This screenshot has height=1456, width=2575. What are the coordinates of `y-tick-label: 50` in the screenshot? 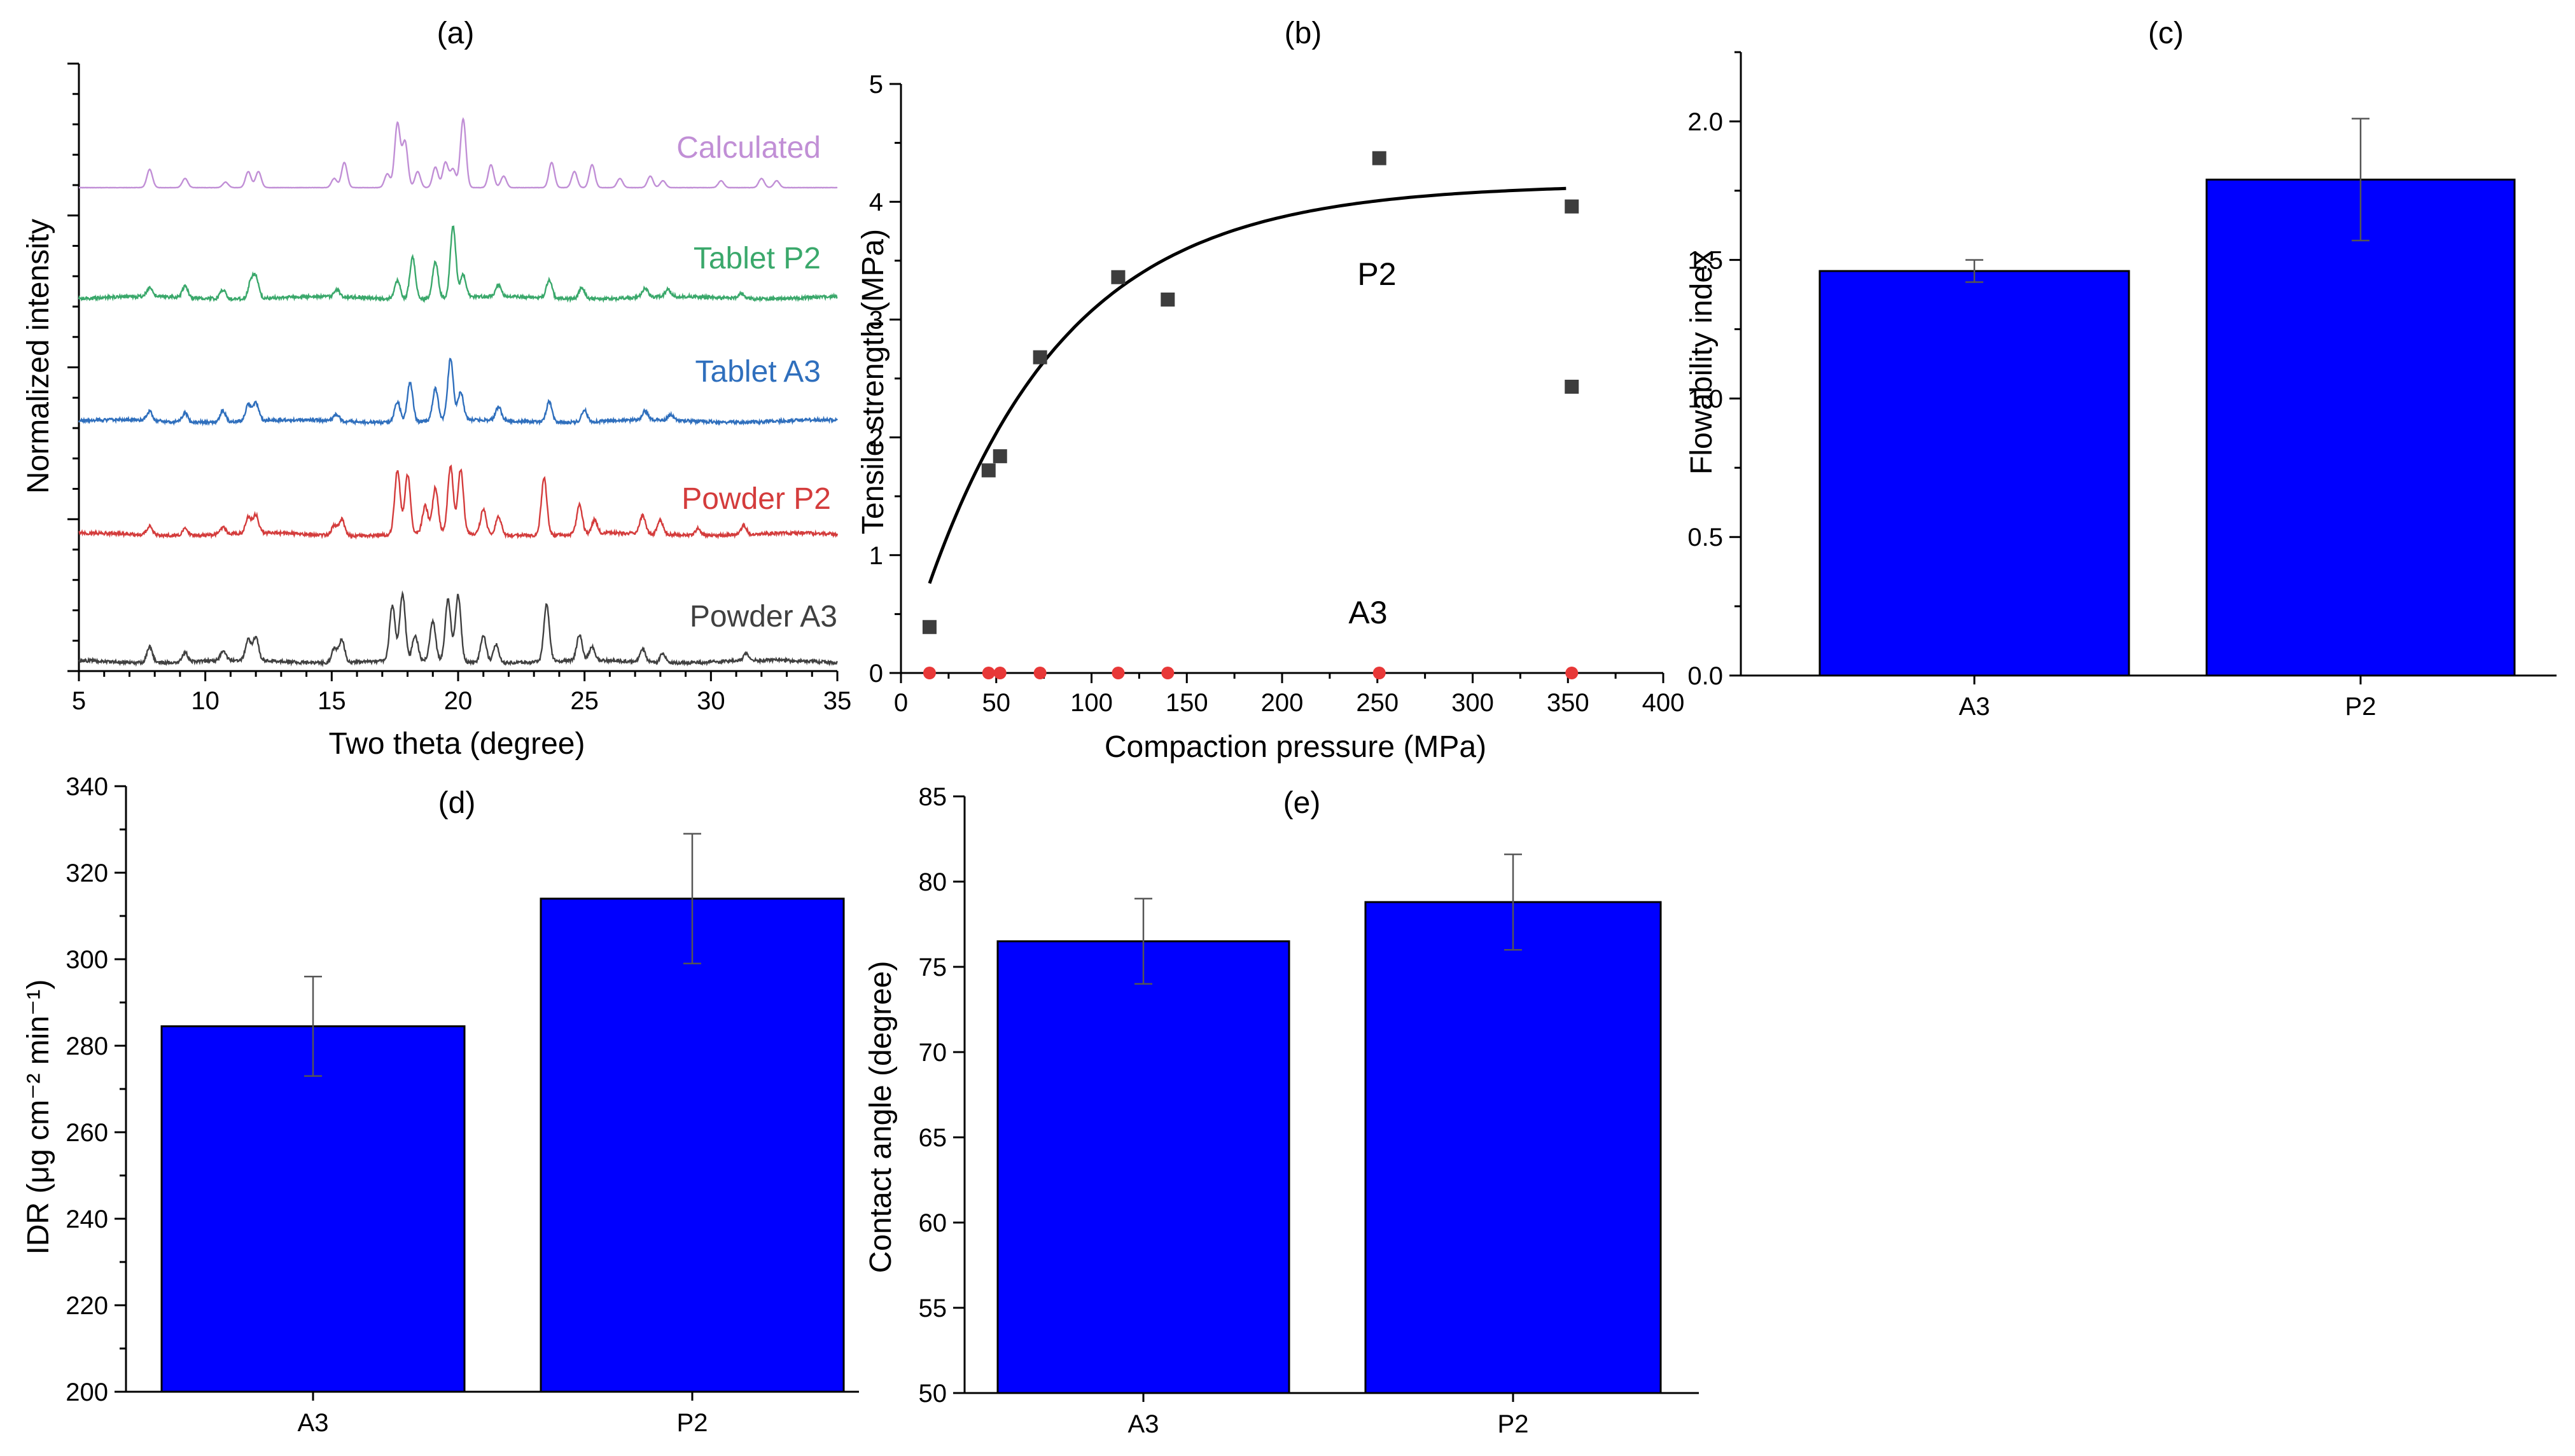 It's located at (933, 1394).